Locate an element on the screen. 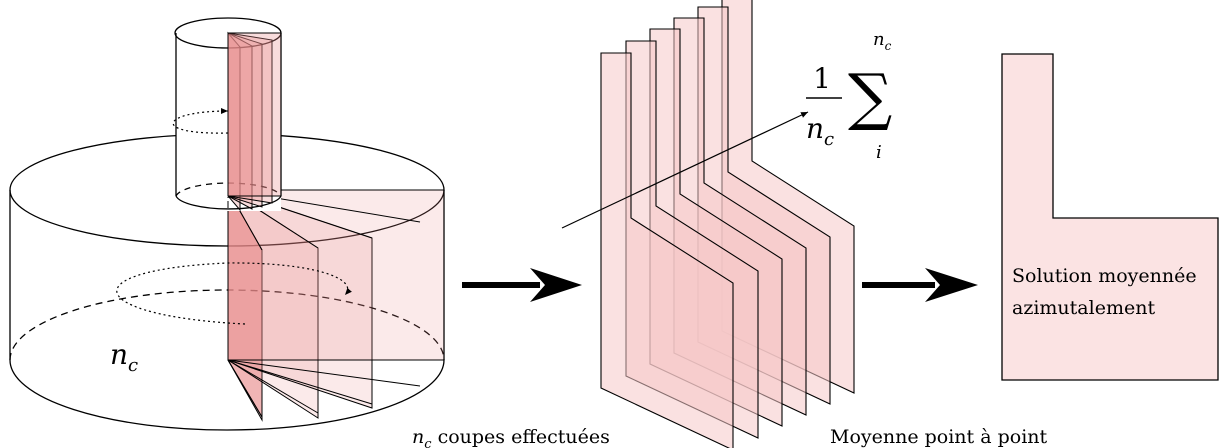  averaged-solution: Solution moyennée azimutalement is located at coordinates (1110, 217).